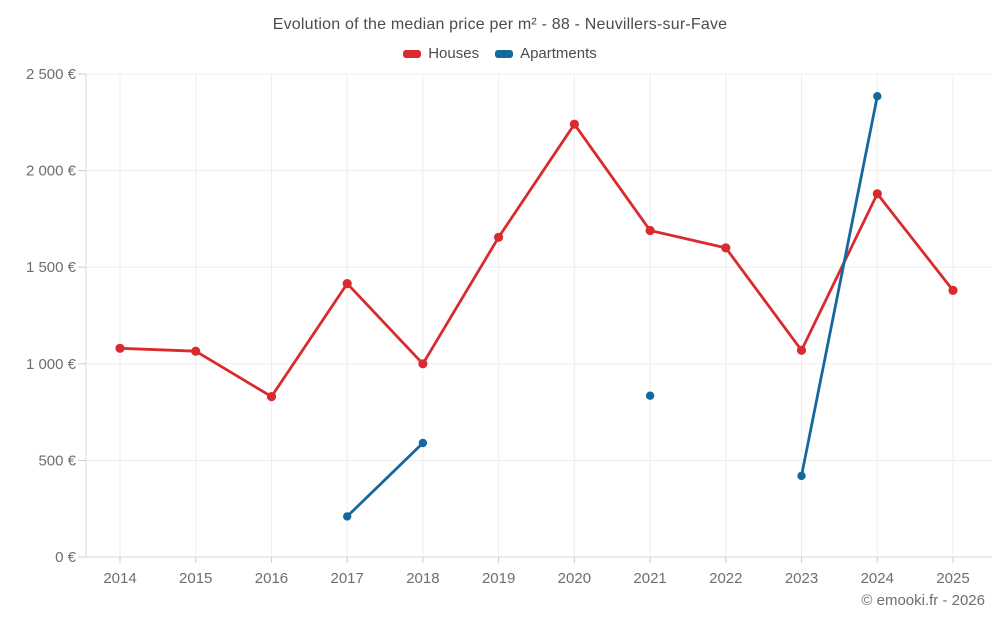 The image size is (1000, 625). Describe the element at coordinates (726, 248) in the screenshot. I see `houses-point-2022` at that location.